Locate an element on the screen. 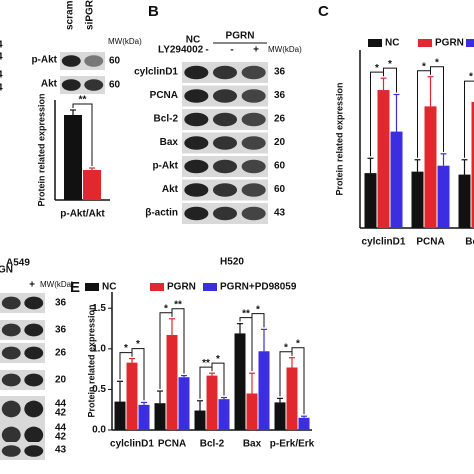 The width and height of the screenshot is (474, 474). treatment-label: LY294002 is located at coordinates (181, 50).